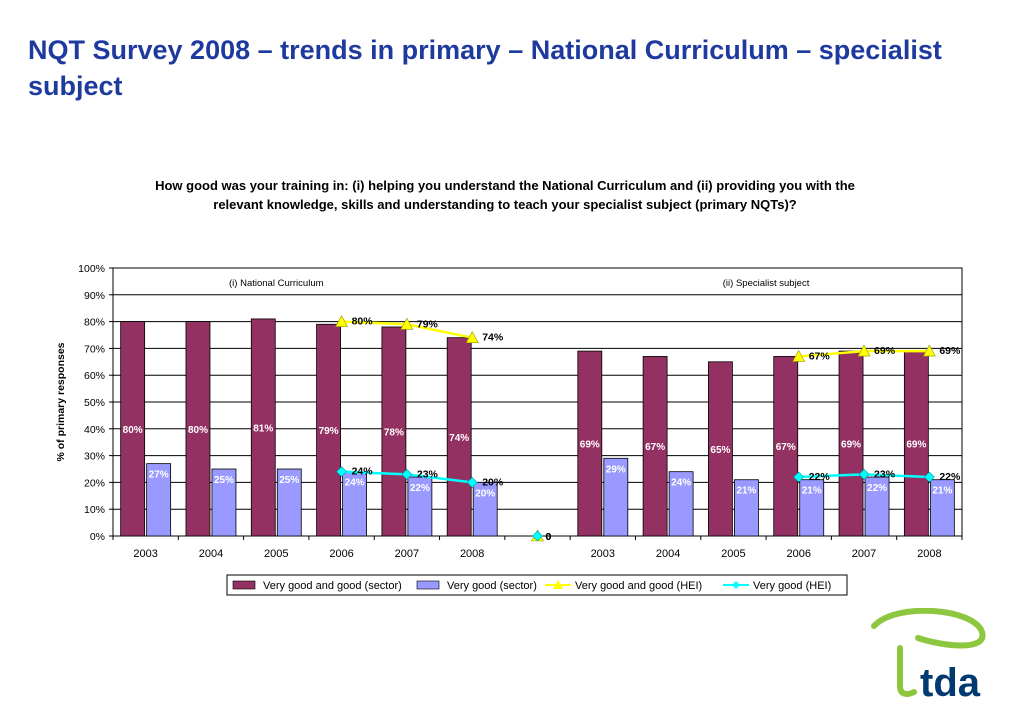 The width and height of the screenshot is (1023, 708). What do you see at coordinates (224, 480) in the screenshot?
I see `bar-data-label: 25%` at bounding box center [224, 480].